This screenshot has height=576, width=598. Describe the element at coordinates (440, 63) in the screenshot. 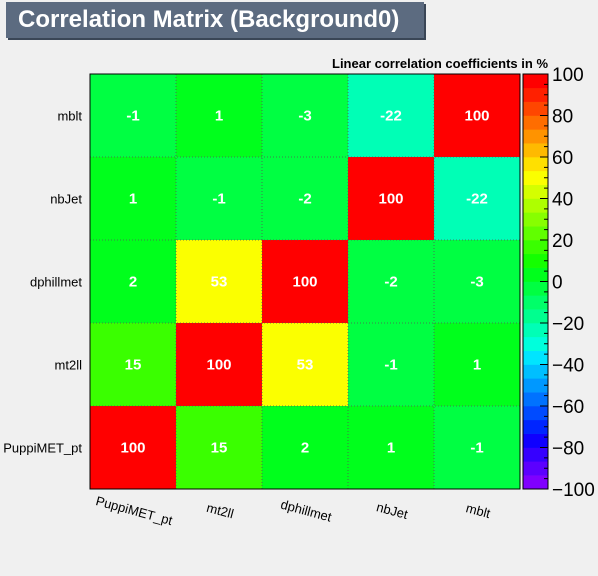

I see `chart-subtitle: Linear correlation coefficients in %` at that location.